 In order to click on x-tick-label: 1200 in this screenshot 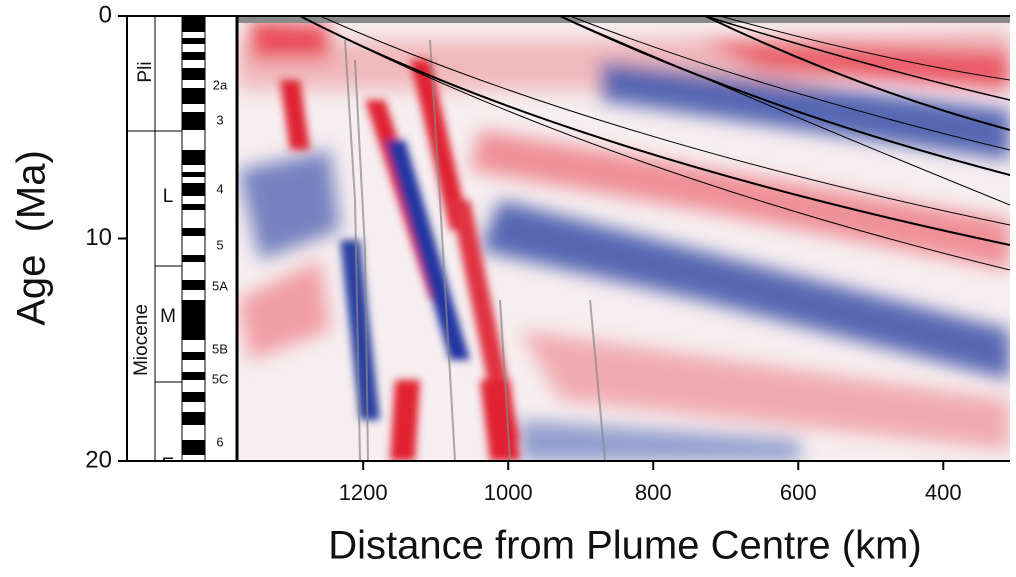, I will do `click(363, 492)`.